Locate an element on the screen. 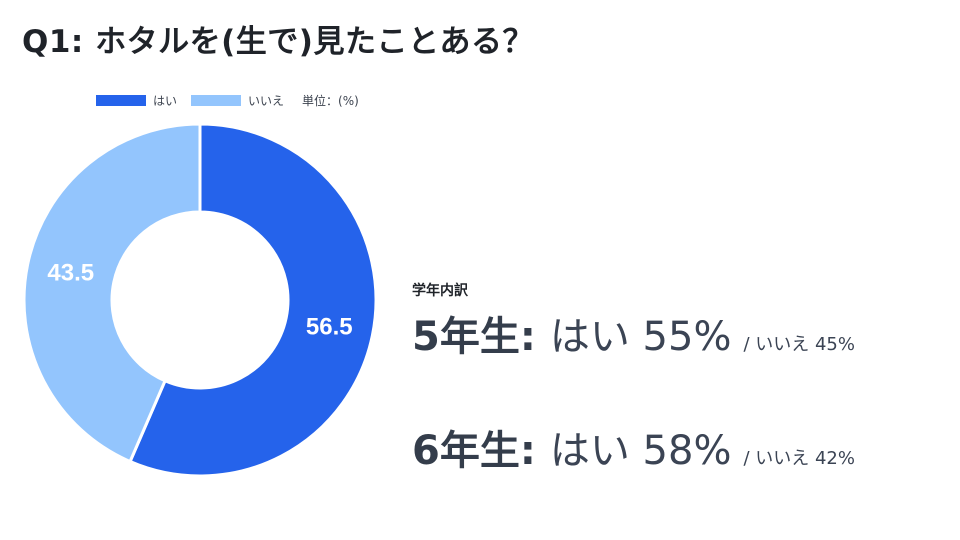 The image size is (960, 540). breakdown-row-grade5: 5年生: はい 55% / いいえ 45% is located at coordinates (633, 333).